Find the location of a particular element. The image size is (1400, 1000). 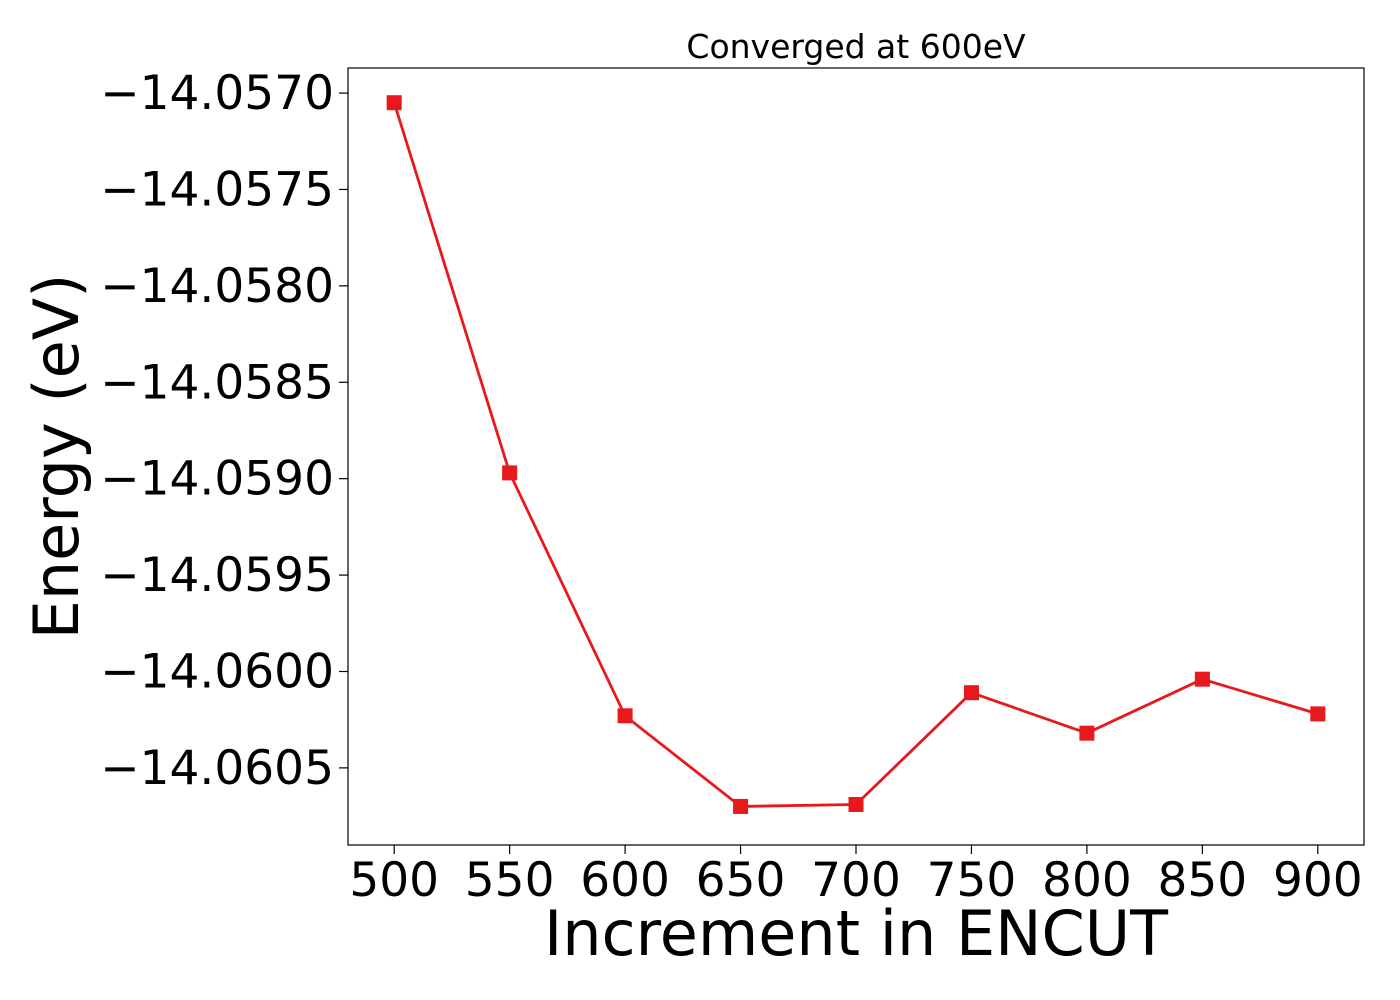

x-tick-label: 750 is located at coordinates (972, 880).